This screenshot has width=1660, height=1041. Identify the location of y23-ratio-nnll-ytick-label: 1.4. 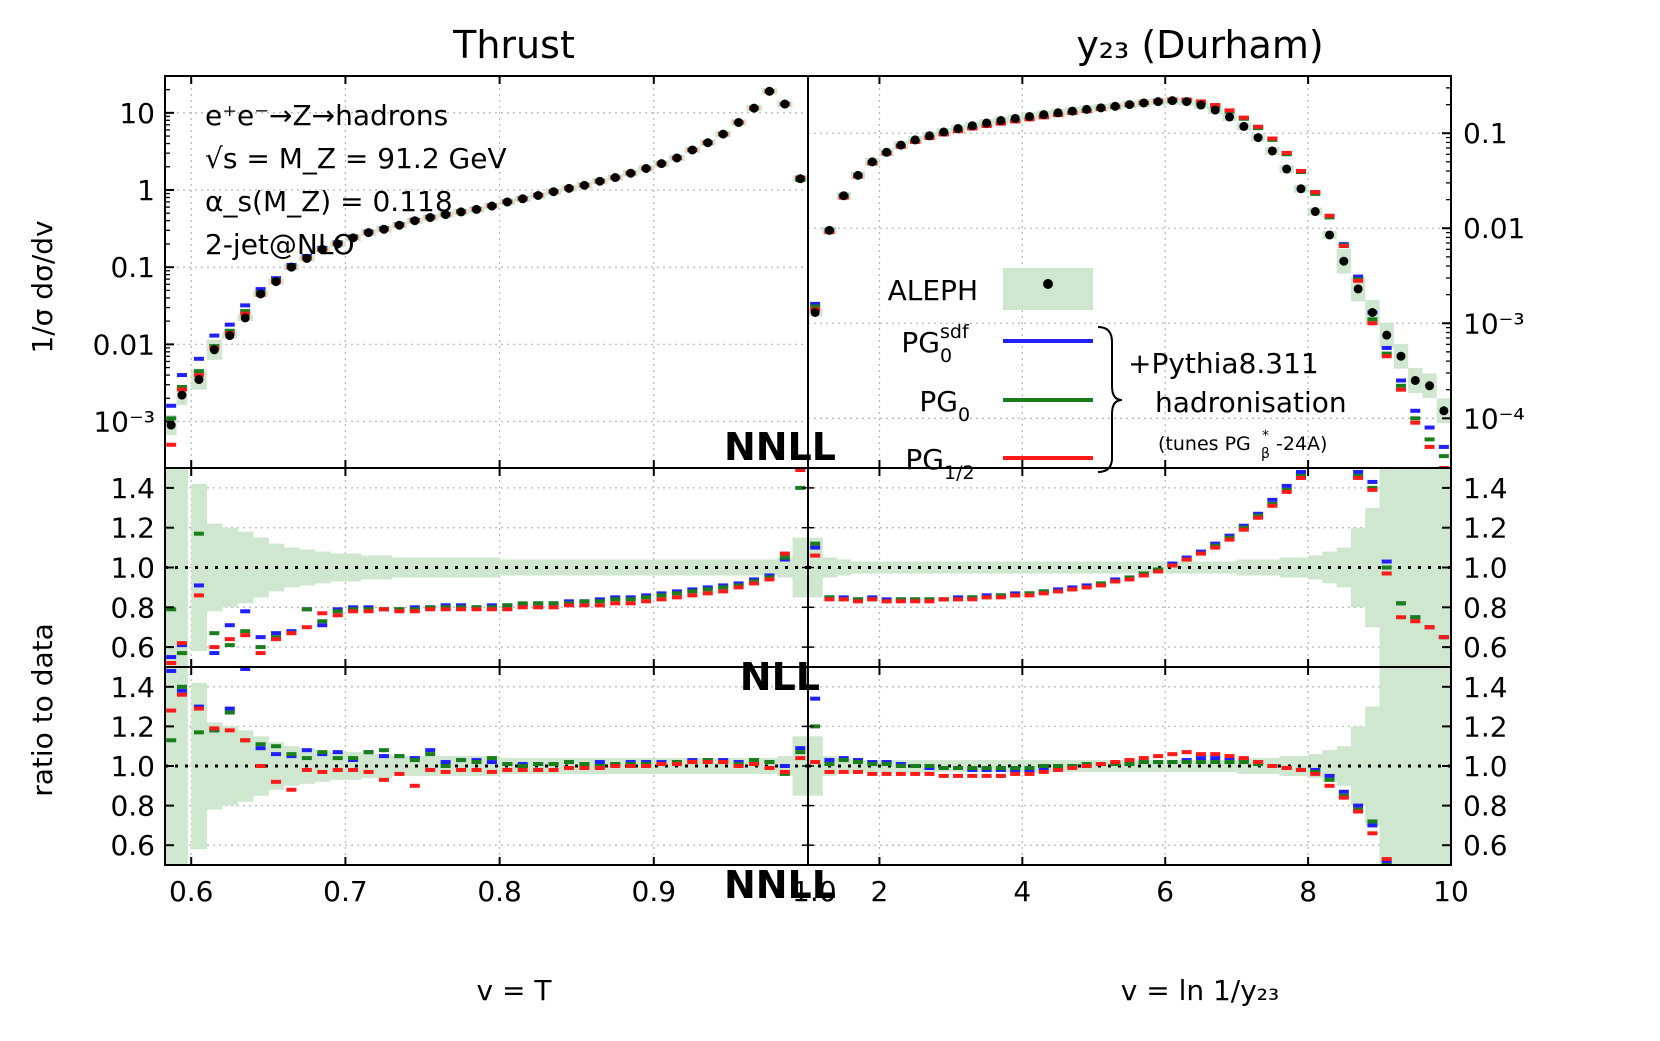
(1485, 687).